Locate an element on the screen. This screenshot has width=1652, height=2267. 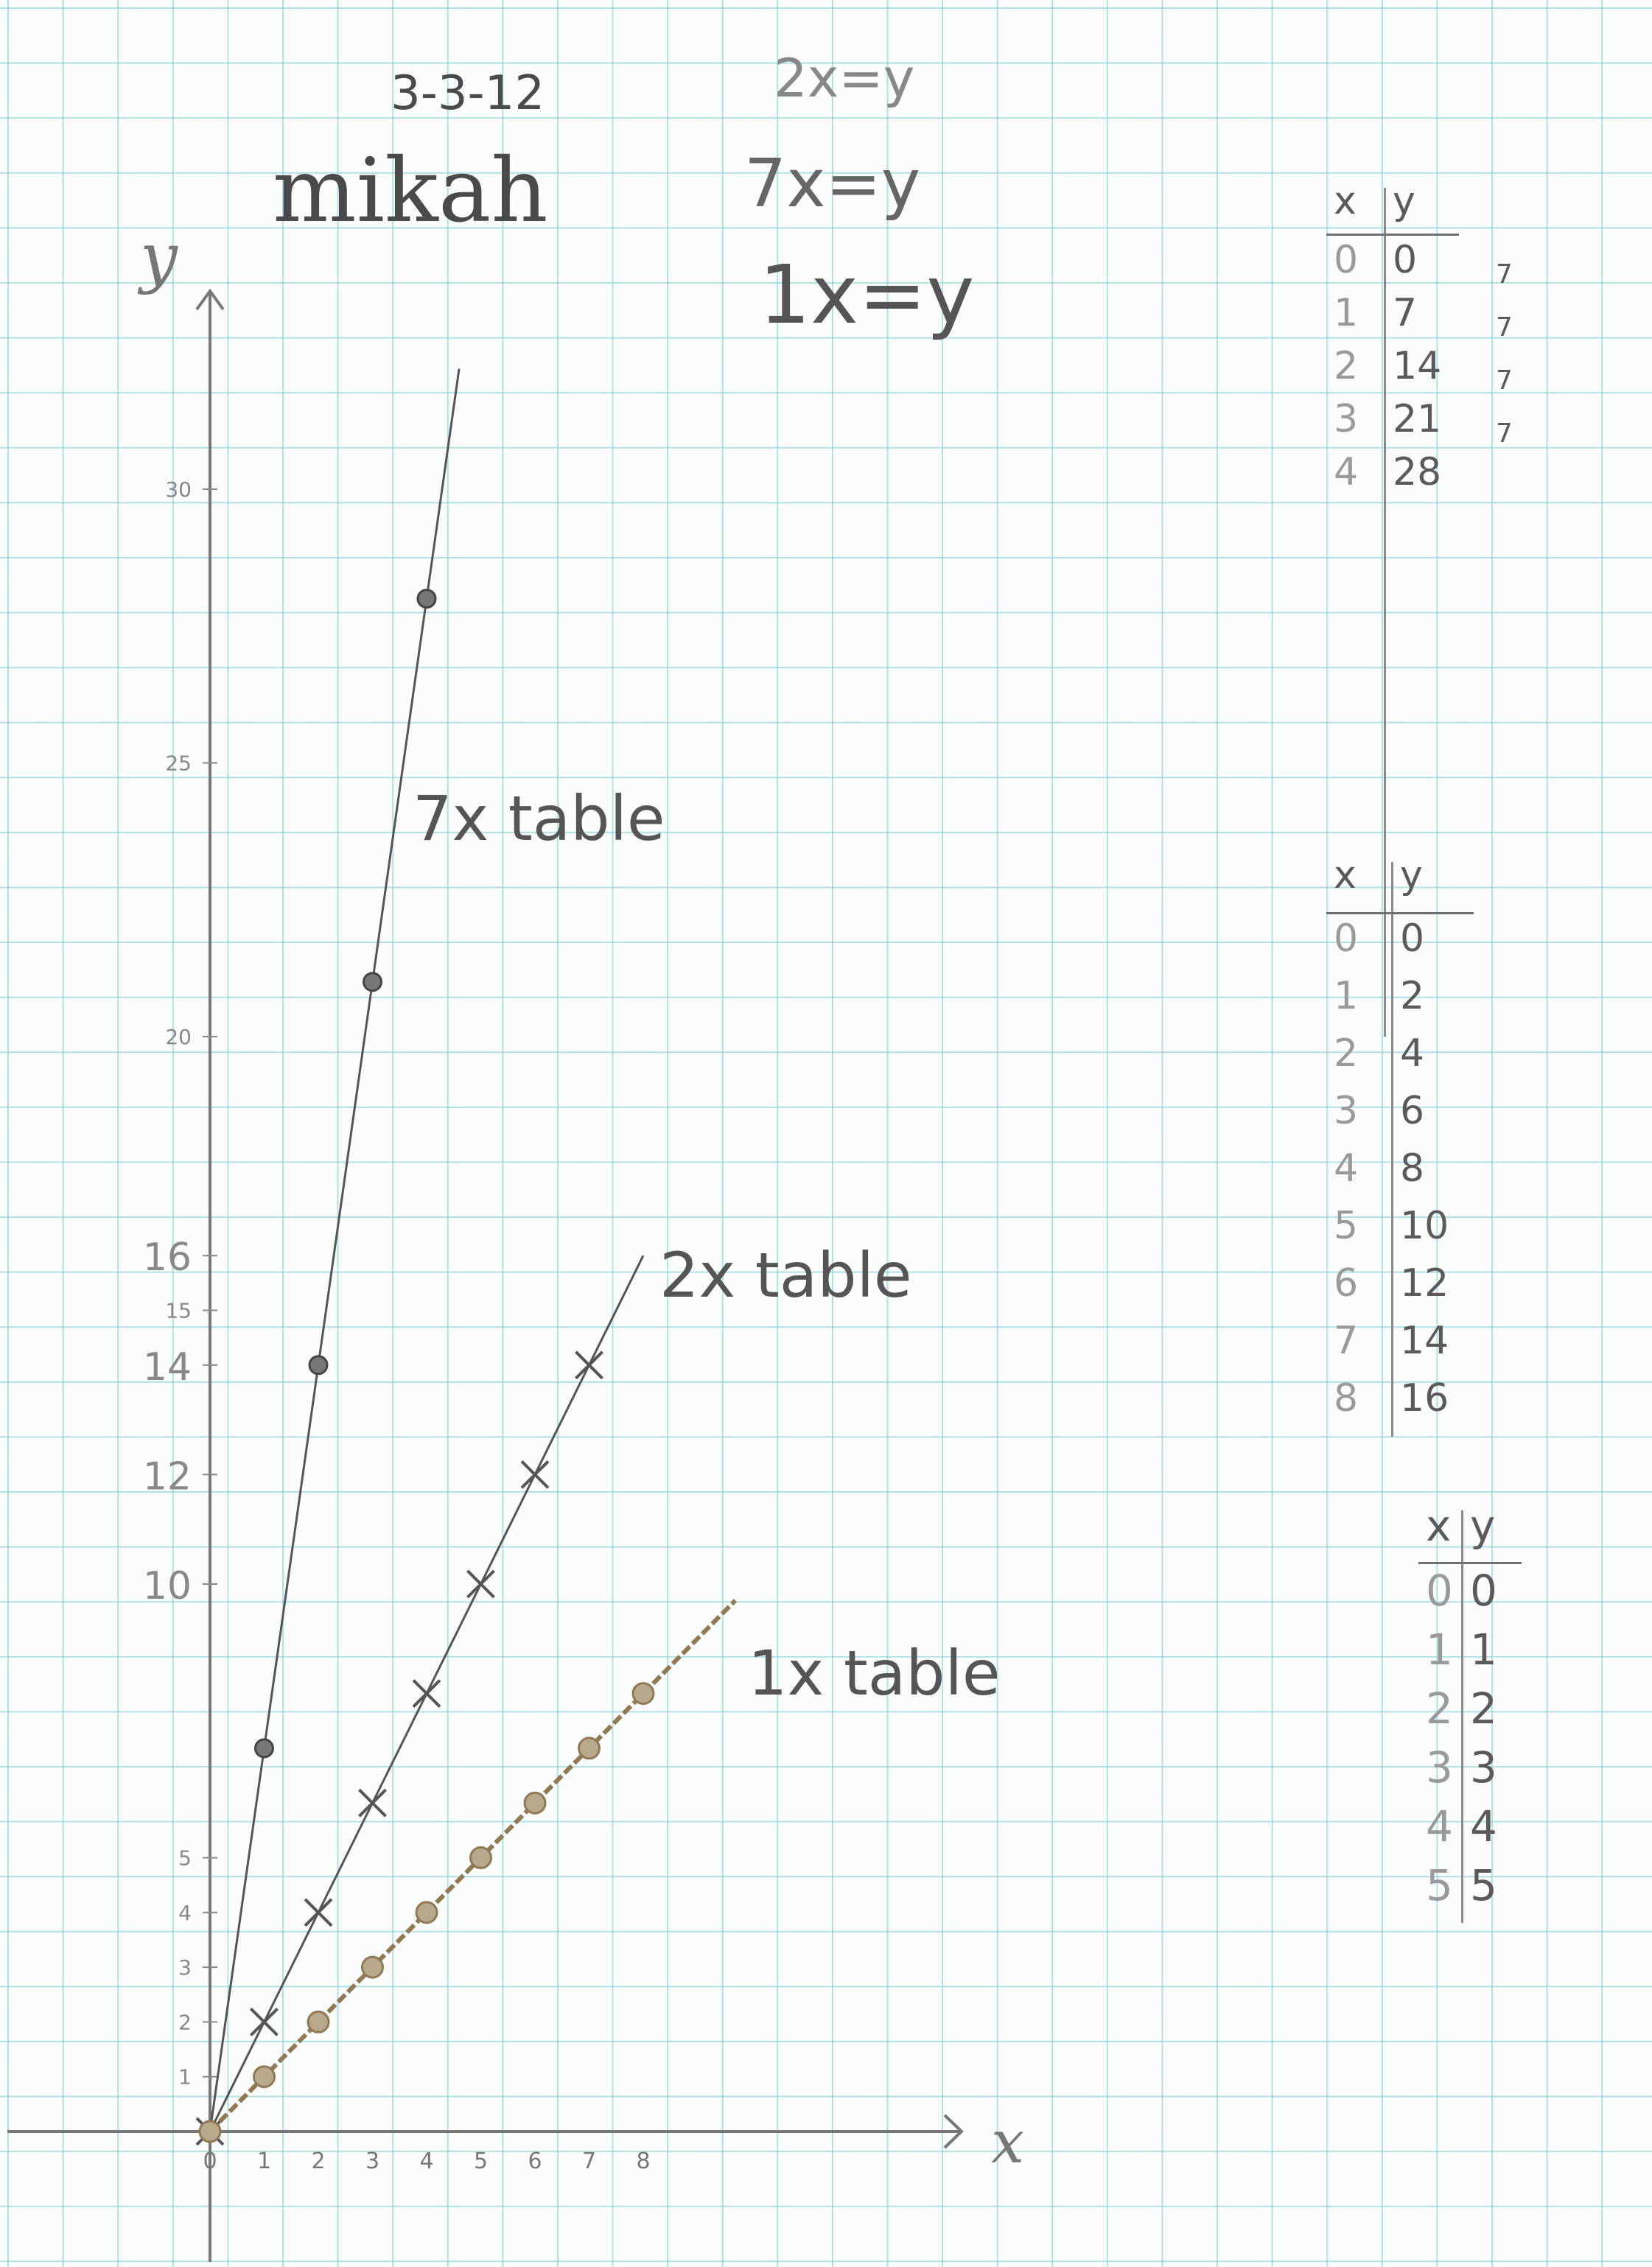
table-cell: 21 is located at coordinates (1417, 419).